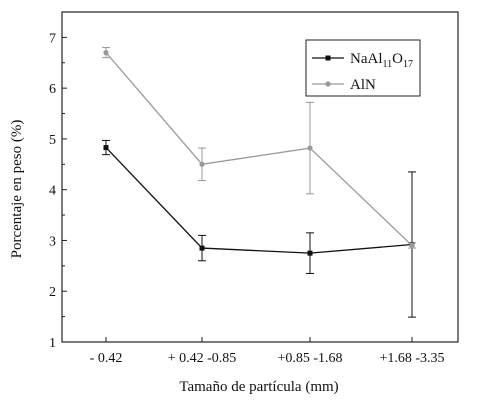 Image resolution: width=478 pixels, height=401 pixels. Describe the element at coordinates (411, 358) in the screenshot. I see `x-tick-label: +1.68 -3.35` at that location.